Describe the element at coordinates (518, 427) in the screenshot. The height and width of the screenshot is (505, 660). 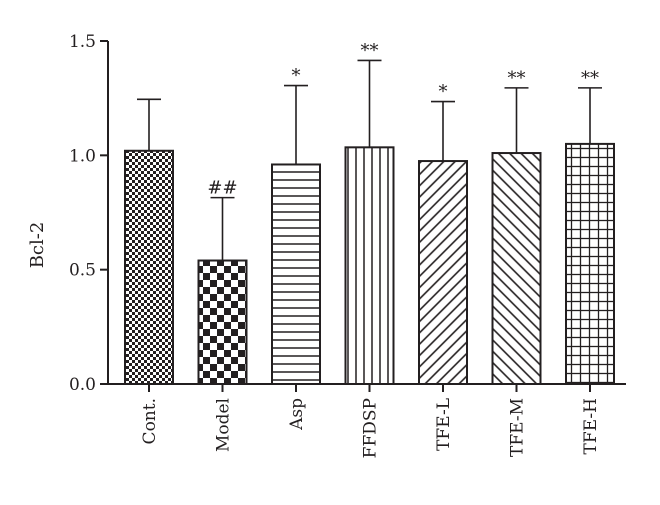
I see `category-label: TFE-M` at that location.